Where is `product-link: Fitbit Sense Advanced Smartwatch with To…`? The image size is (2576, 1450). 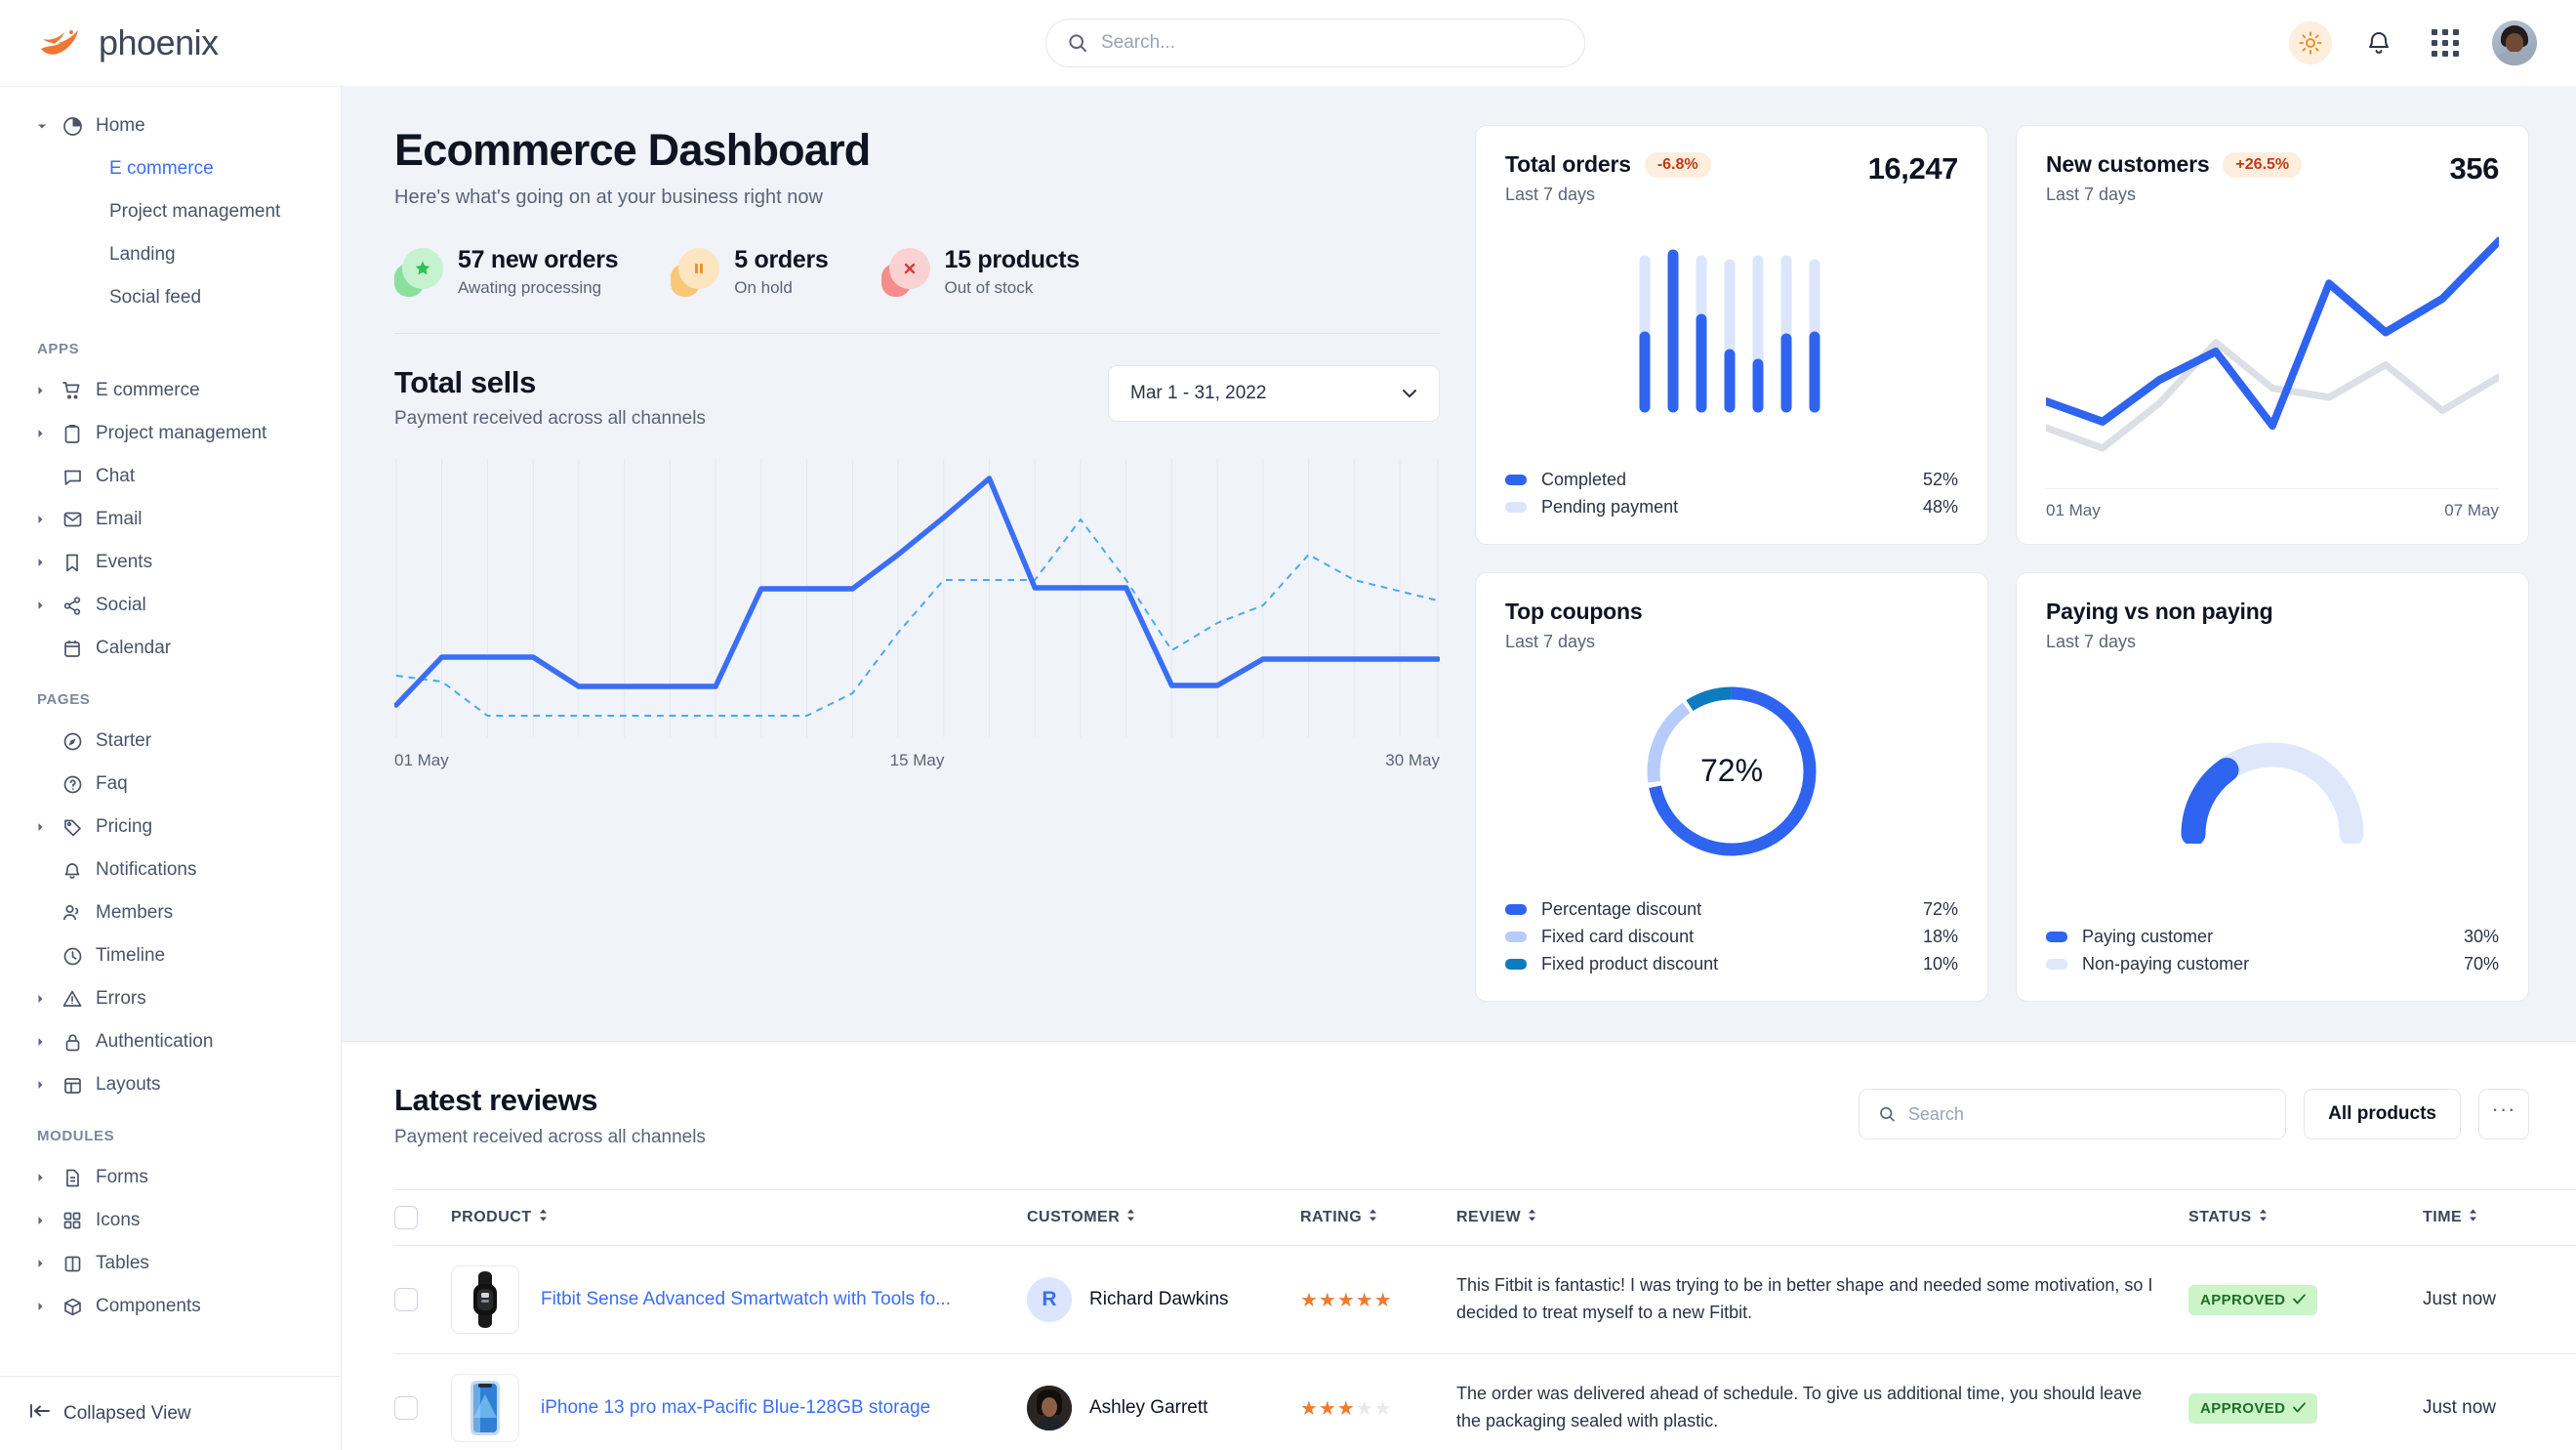 product-link: Fitbit Sense Advanced Smartwatch with To… is located at coordinates (746, 1299).